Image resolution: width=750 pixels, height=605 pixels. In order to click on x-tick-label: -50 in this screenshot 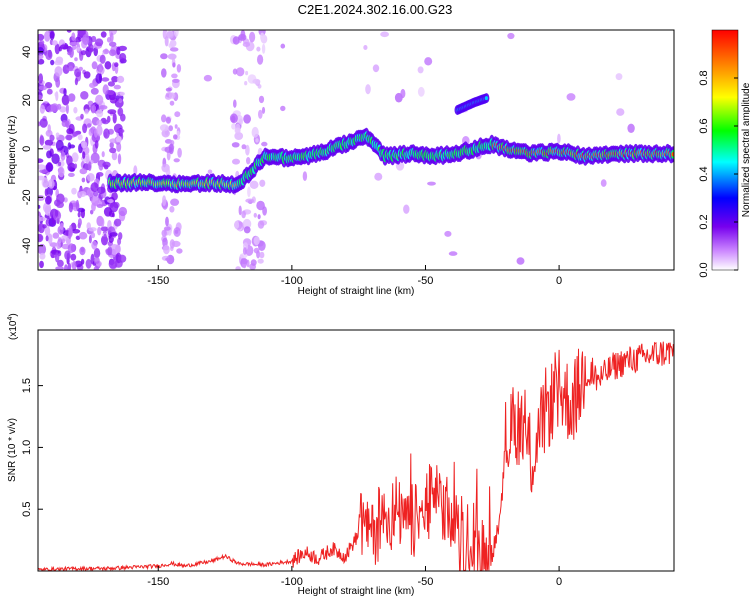, I will do `click(426, 582)`.